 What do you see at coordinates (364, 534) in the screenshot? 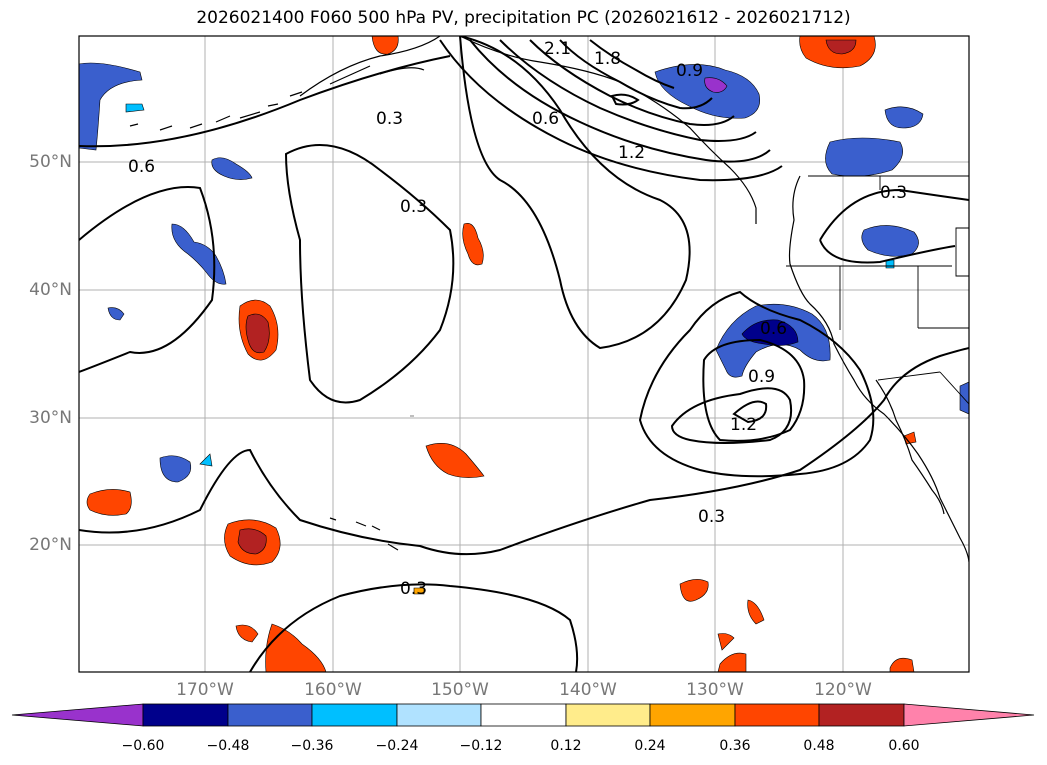
I see `coast-hawaii` at bounding box center [364, 534].